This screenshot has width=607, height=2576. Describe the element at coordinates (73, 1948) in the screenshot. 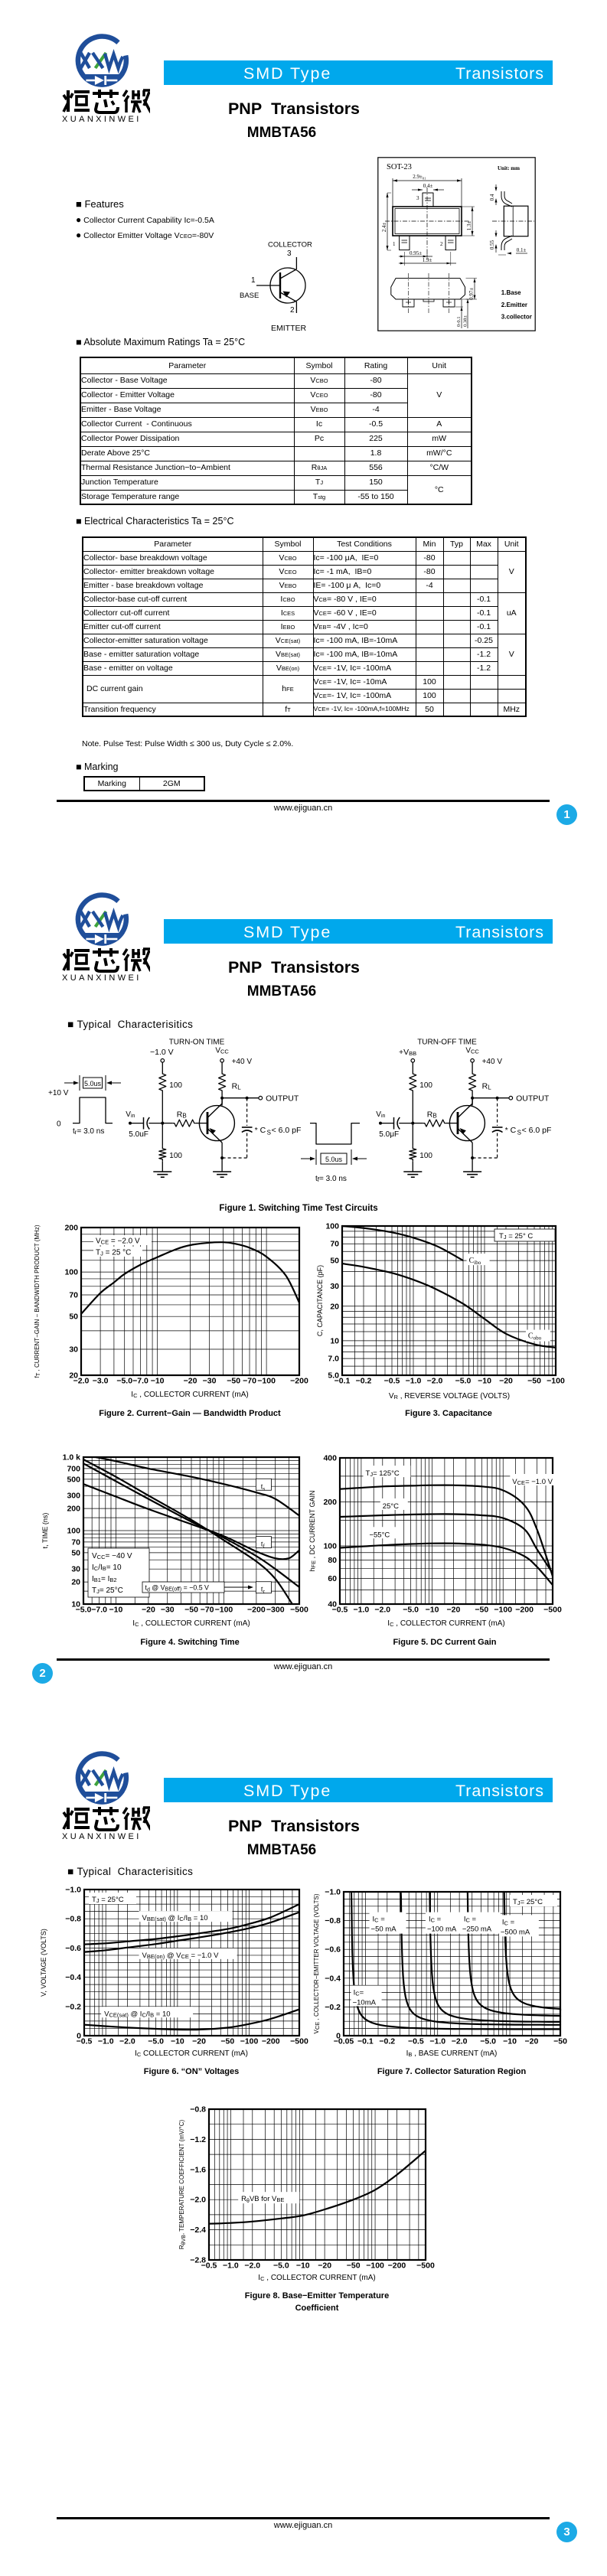

I see `svg-text: −0.6` at that location.